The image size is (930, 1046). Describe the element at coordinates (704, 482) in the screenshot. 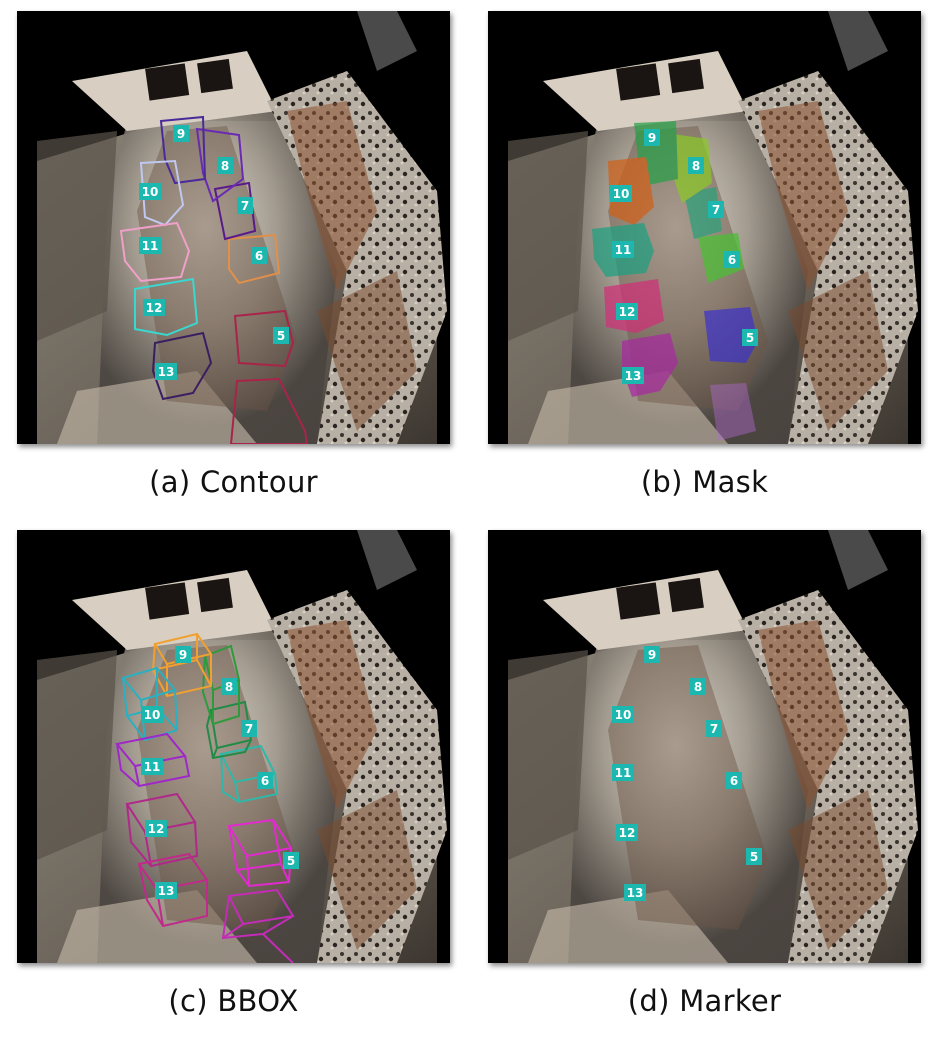

I see `caption-b: (b) Mask` at that location.